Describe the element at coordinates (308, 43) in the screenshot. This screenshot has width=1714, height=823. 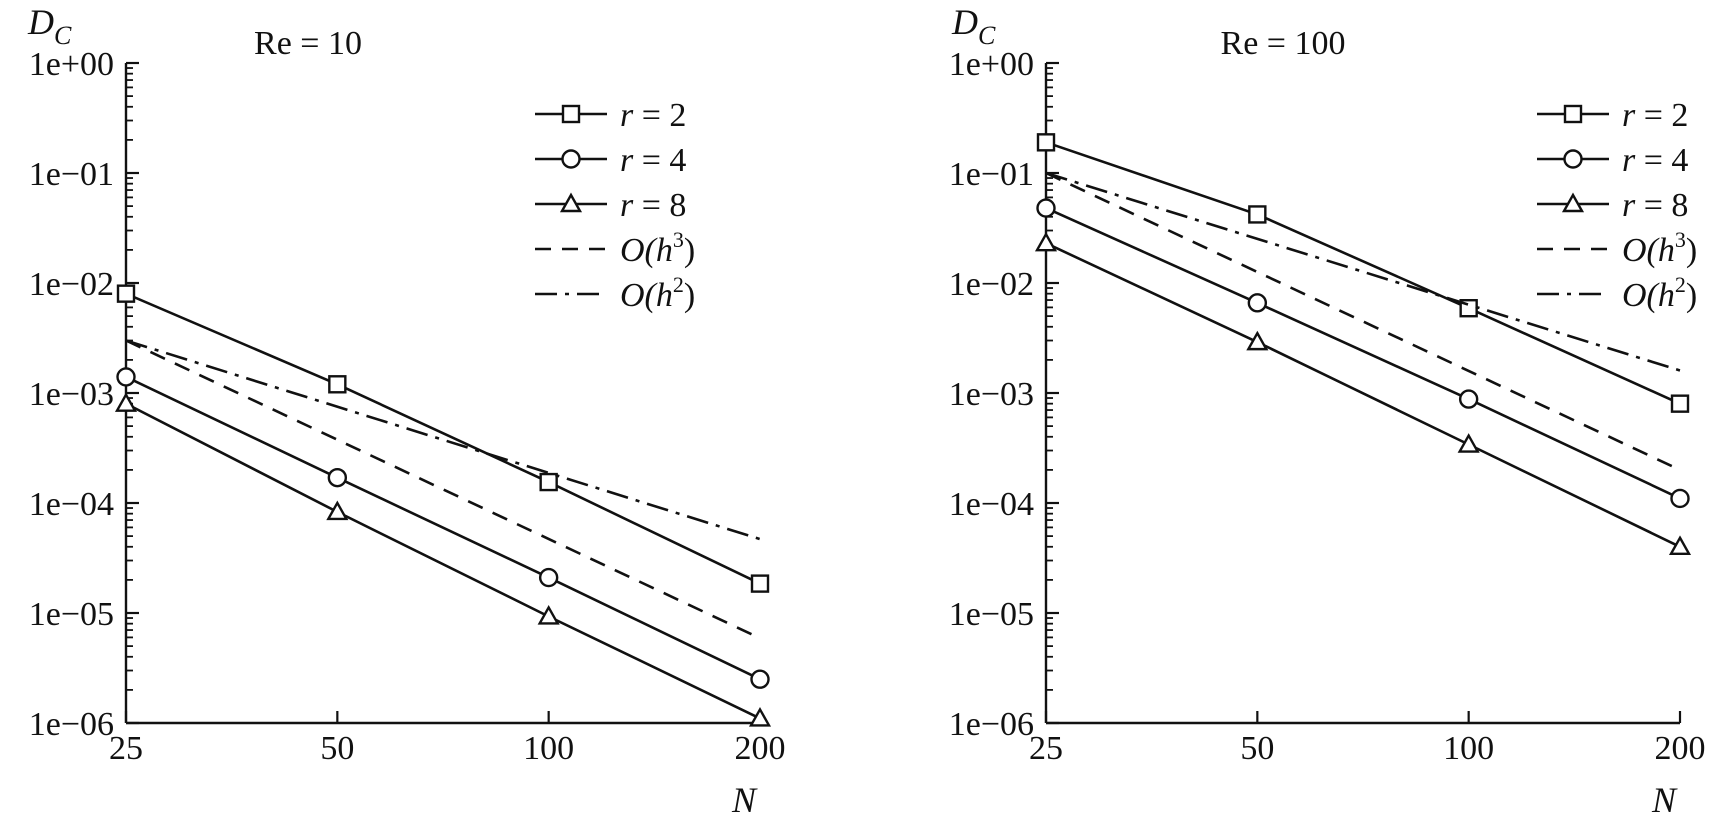
I see `chart-title: Re = 10` at that location.